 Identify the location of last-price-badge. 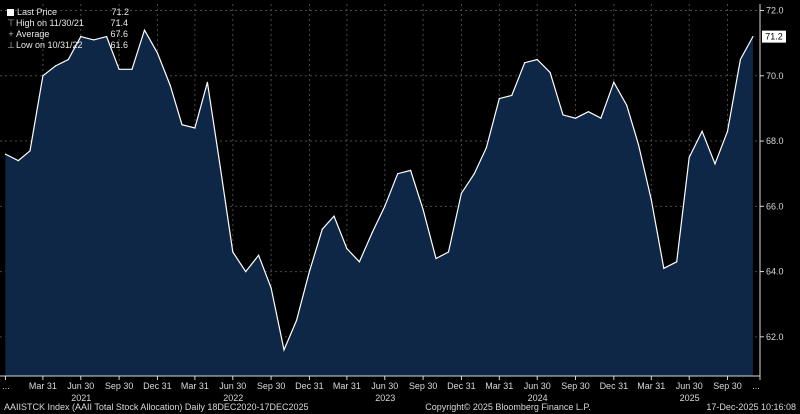
(774, 36).